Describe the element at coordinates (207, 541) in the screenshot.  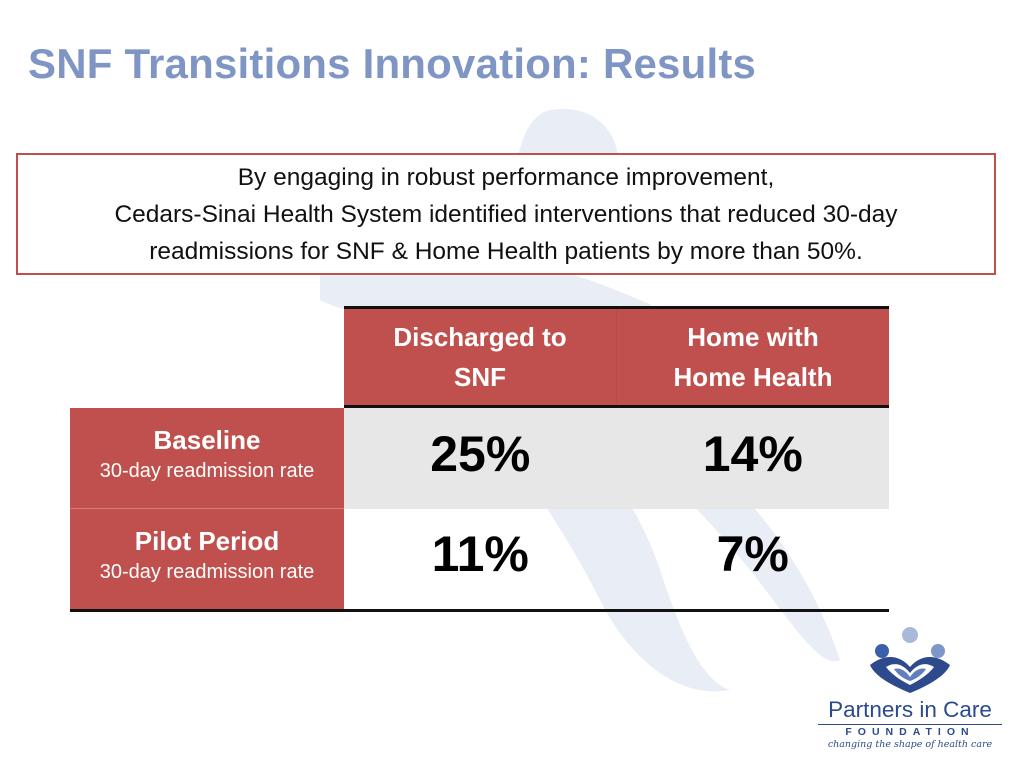
I see `row-label: Pilot Period` at that location.